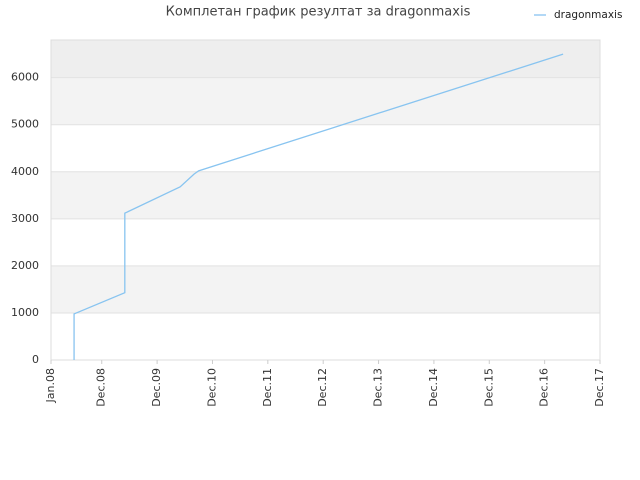 The width and height of the screenshot is (640, 480). What do you see at coordinates (156, 387) in the screenshot?
I see `x-tick-label: Dec.09` at bounding box center [156, 387].